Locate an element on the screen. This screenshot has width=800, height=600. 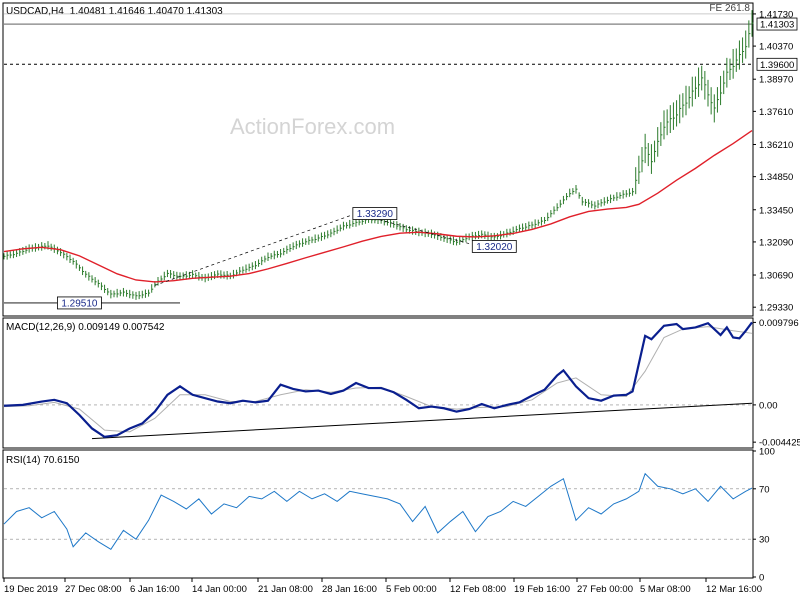
time-tick-label: 12 Mar 16:00 is located at coordinates (734, 589).